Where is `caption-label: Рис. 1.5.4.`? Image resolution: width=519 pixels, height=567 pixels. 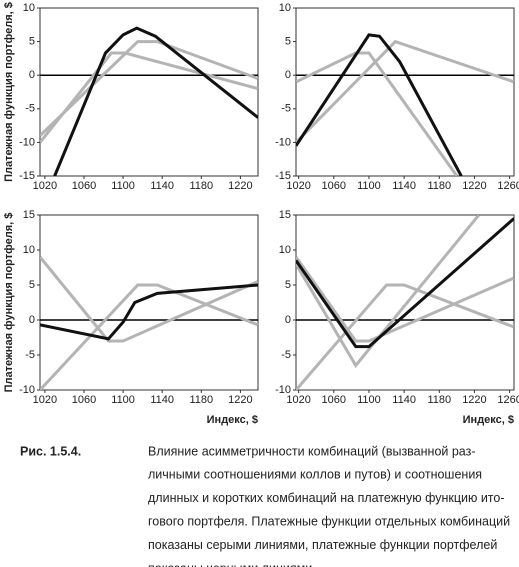
caption-label: Рис. 1.5.4. is located at coordinates (50, 451).